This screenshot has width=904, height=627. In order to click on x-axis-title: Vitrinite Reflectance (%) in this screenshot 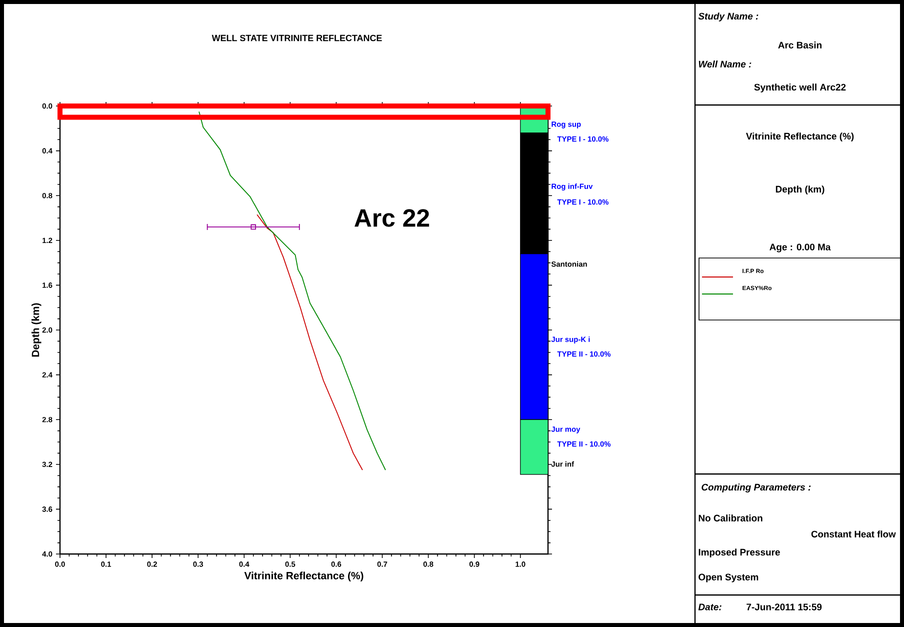, I will do `click(304, 577)`.